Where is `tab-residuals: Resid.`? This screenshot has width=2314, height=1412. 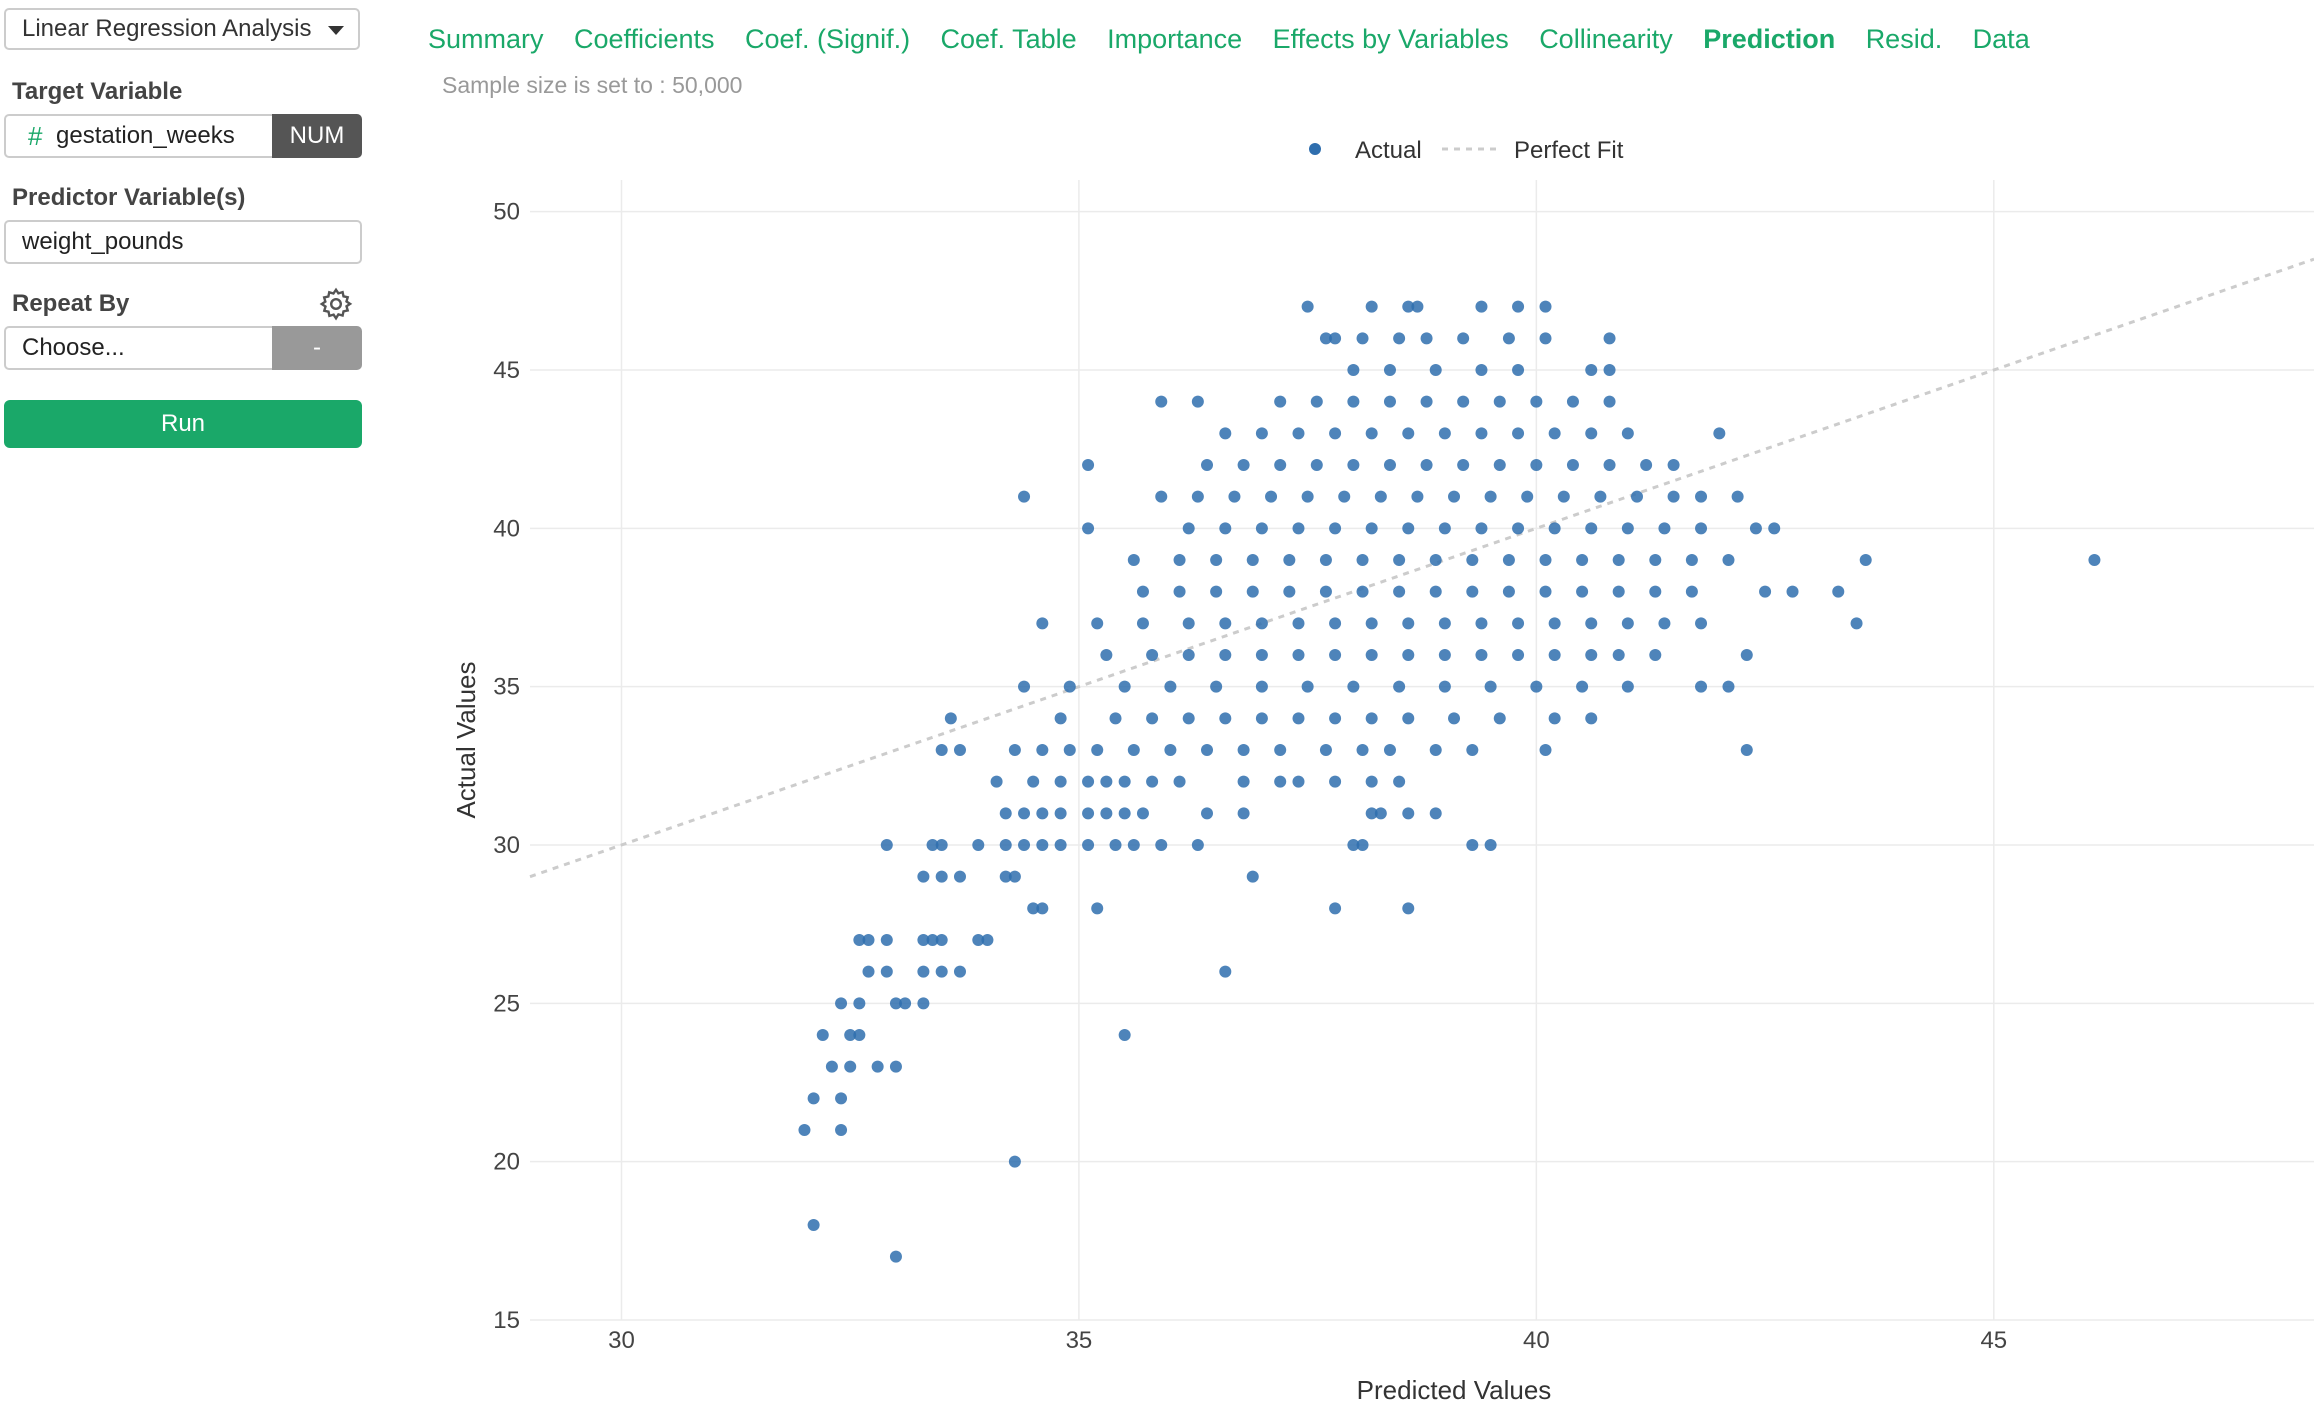
tab-residuals: Resid. is located at coordinates (1904, 39).